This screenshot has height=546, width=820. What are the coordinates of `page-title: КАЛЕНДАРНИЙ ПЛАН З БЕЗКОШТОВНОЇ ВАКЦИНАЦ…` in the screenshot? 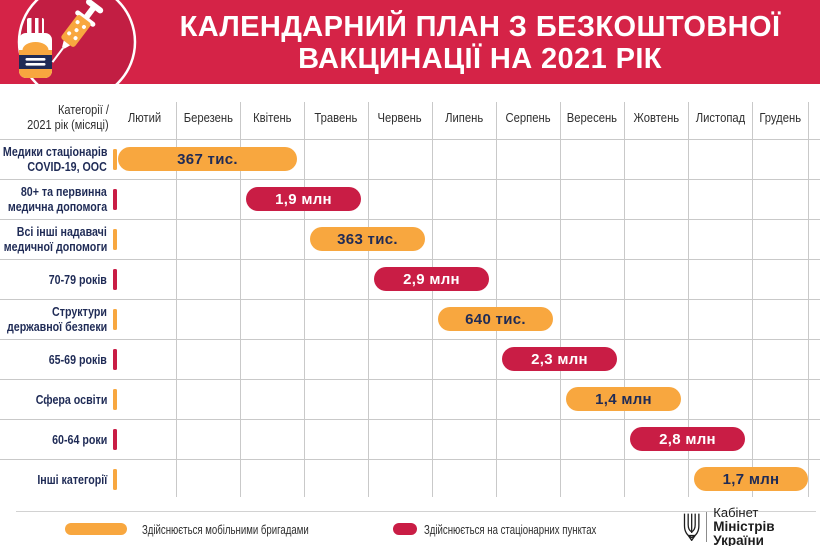 It's located at (480, 43).